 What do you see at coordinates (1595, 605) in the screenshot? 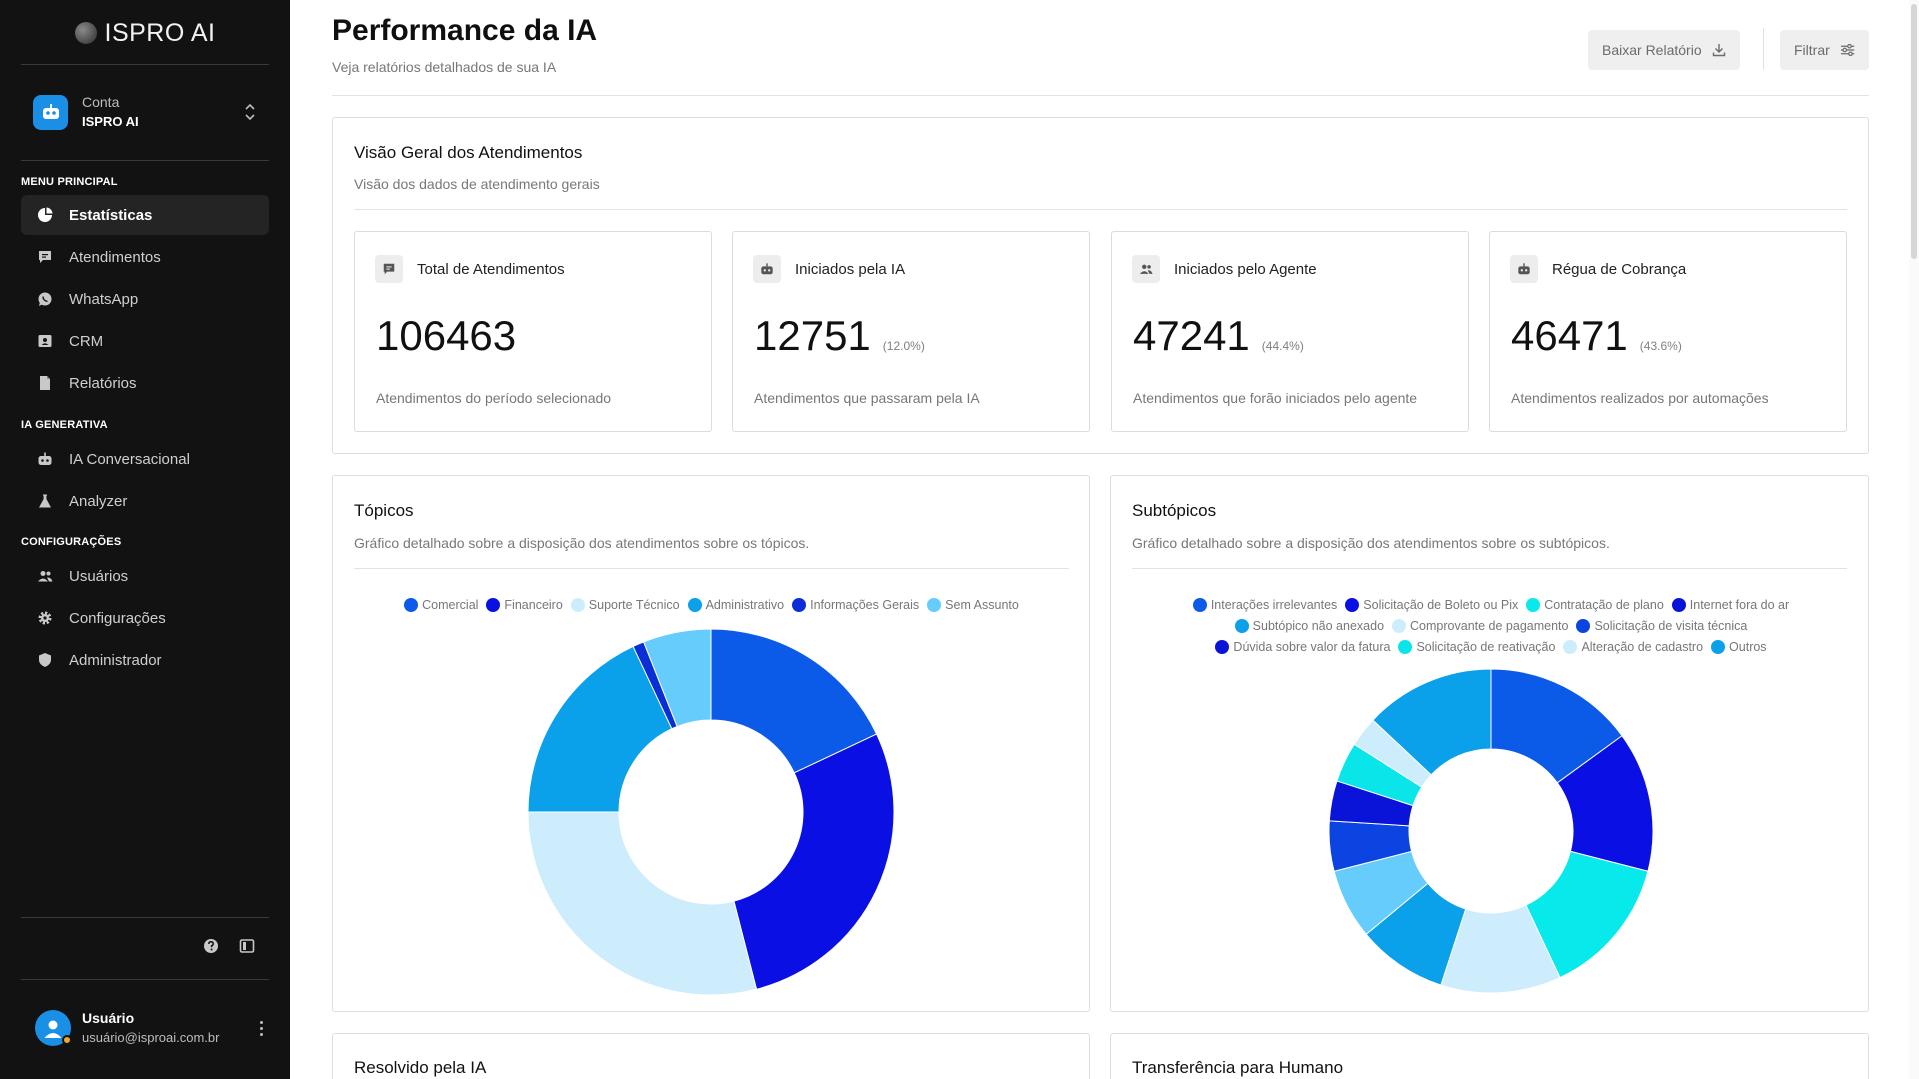
I see `legend-item-contratacao-de-plano: Contratação de plano` at bounding box center [1595, 605].